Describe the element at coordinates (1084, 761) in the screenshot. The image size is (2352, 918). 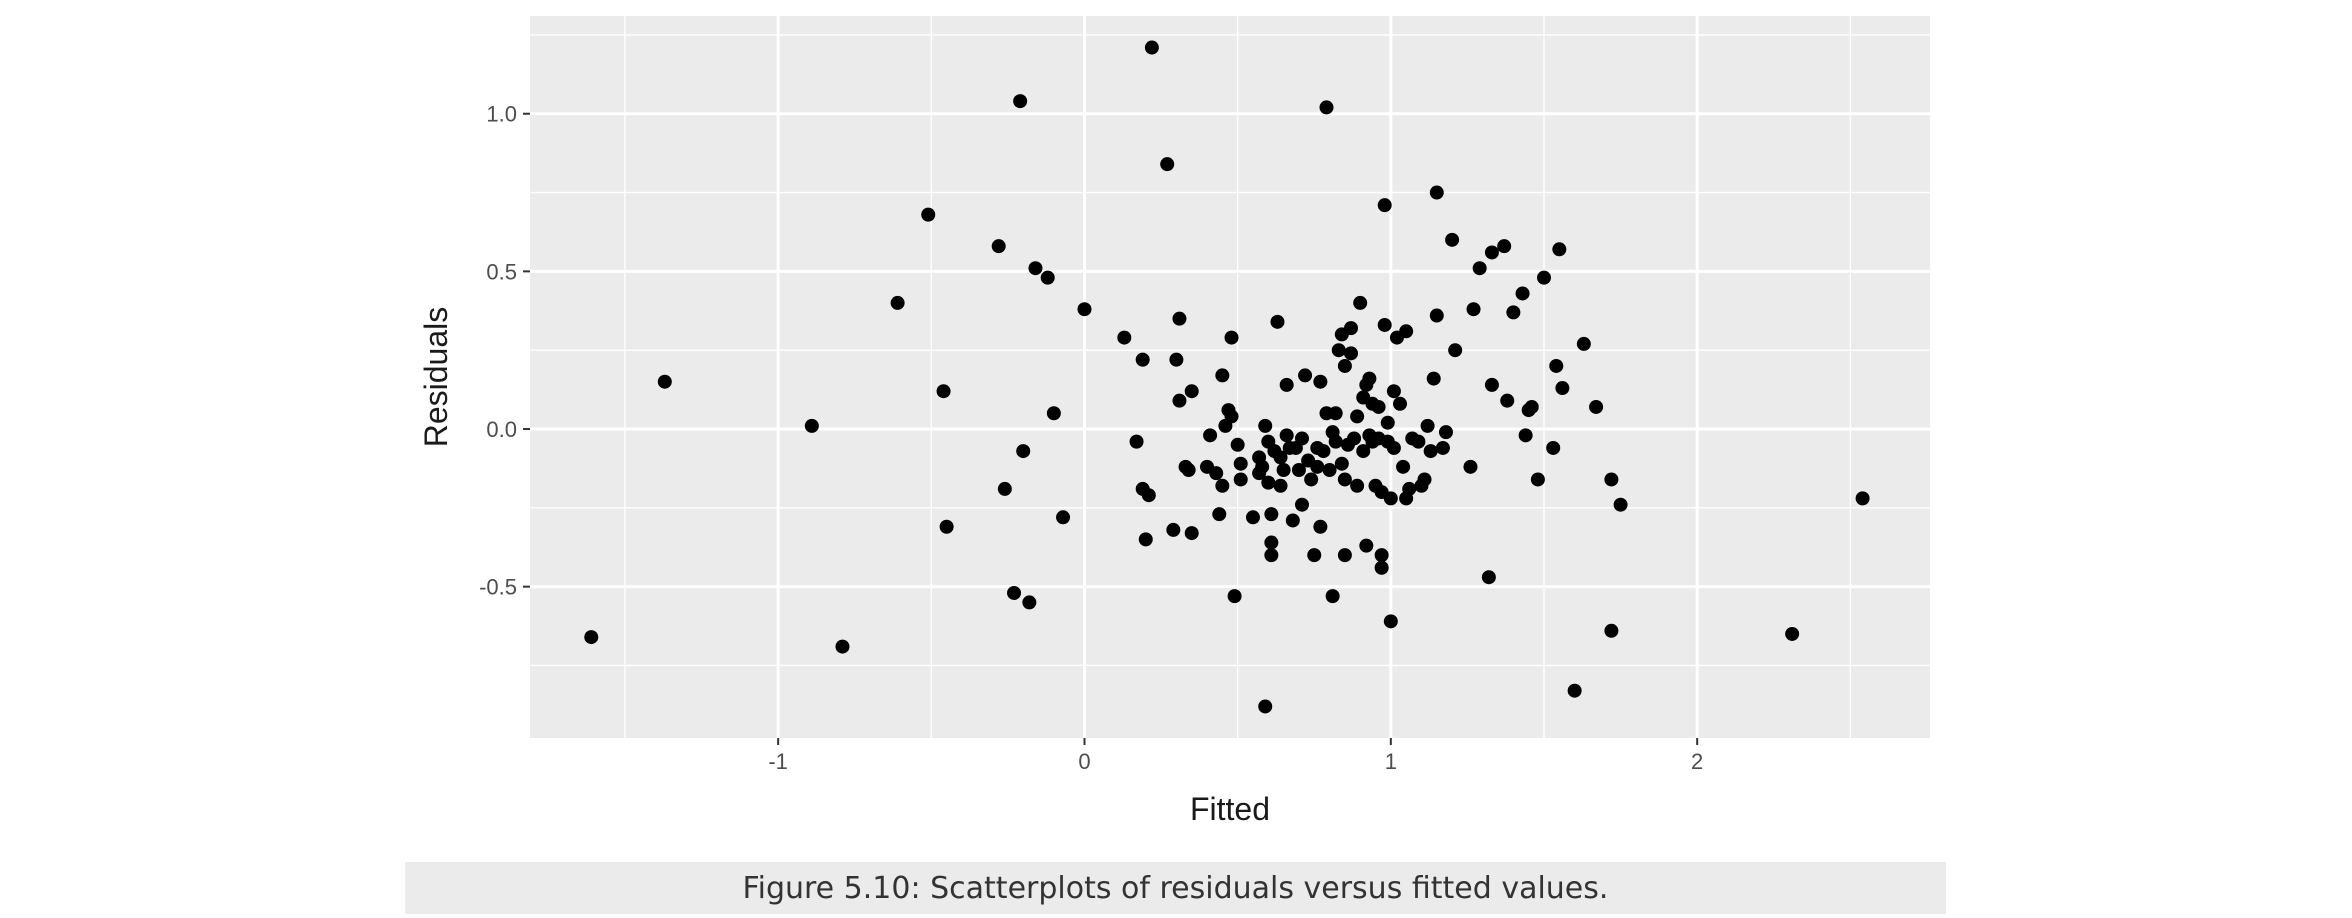
I see `x-tick-label: 0` at that location.